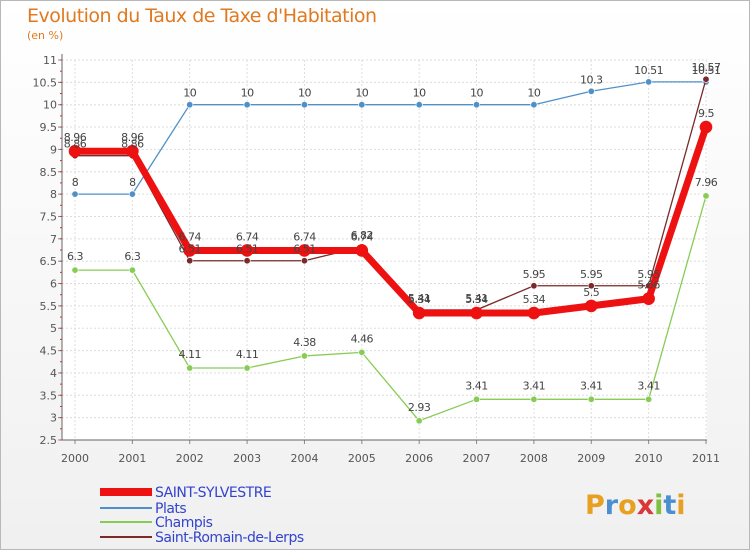 This screenshot has height=550, width=750. Describe the element at coordinates (591, 79) in the screenshot. I see `data-label: 10.3` at that location.